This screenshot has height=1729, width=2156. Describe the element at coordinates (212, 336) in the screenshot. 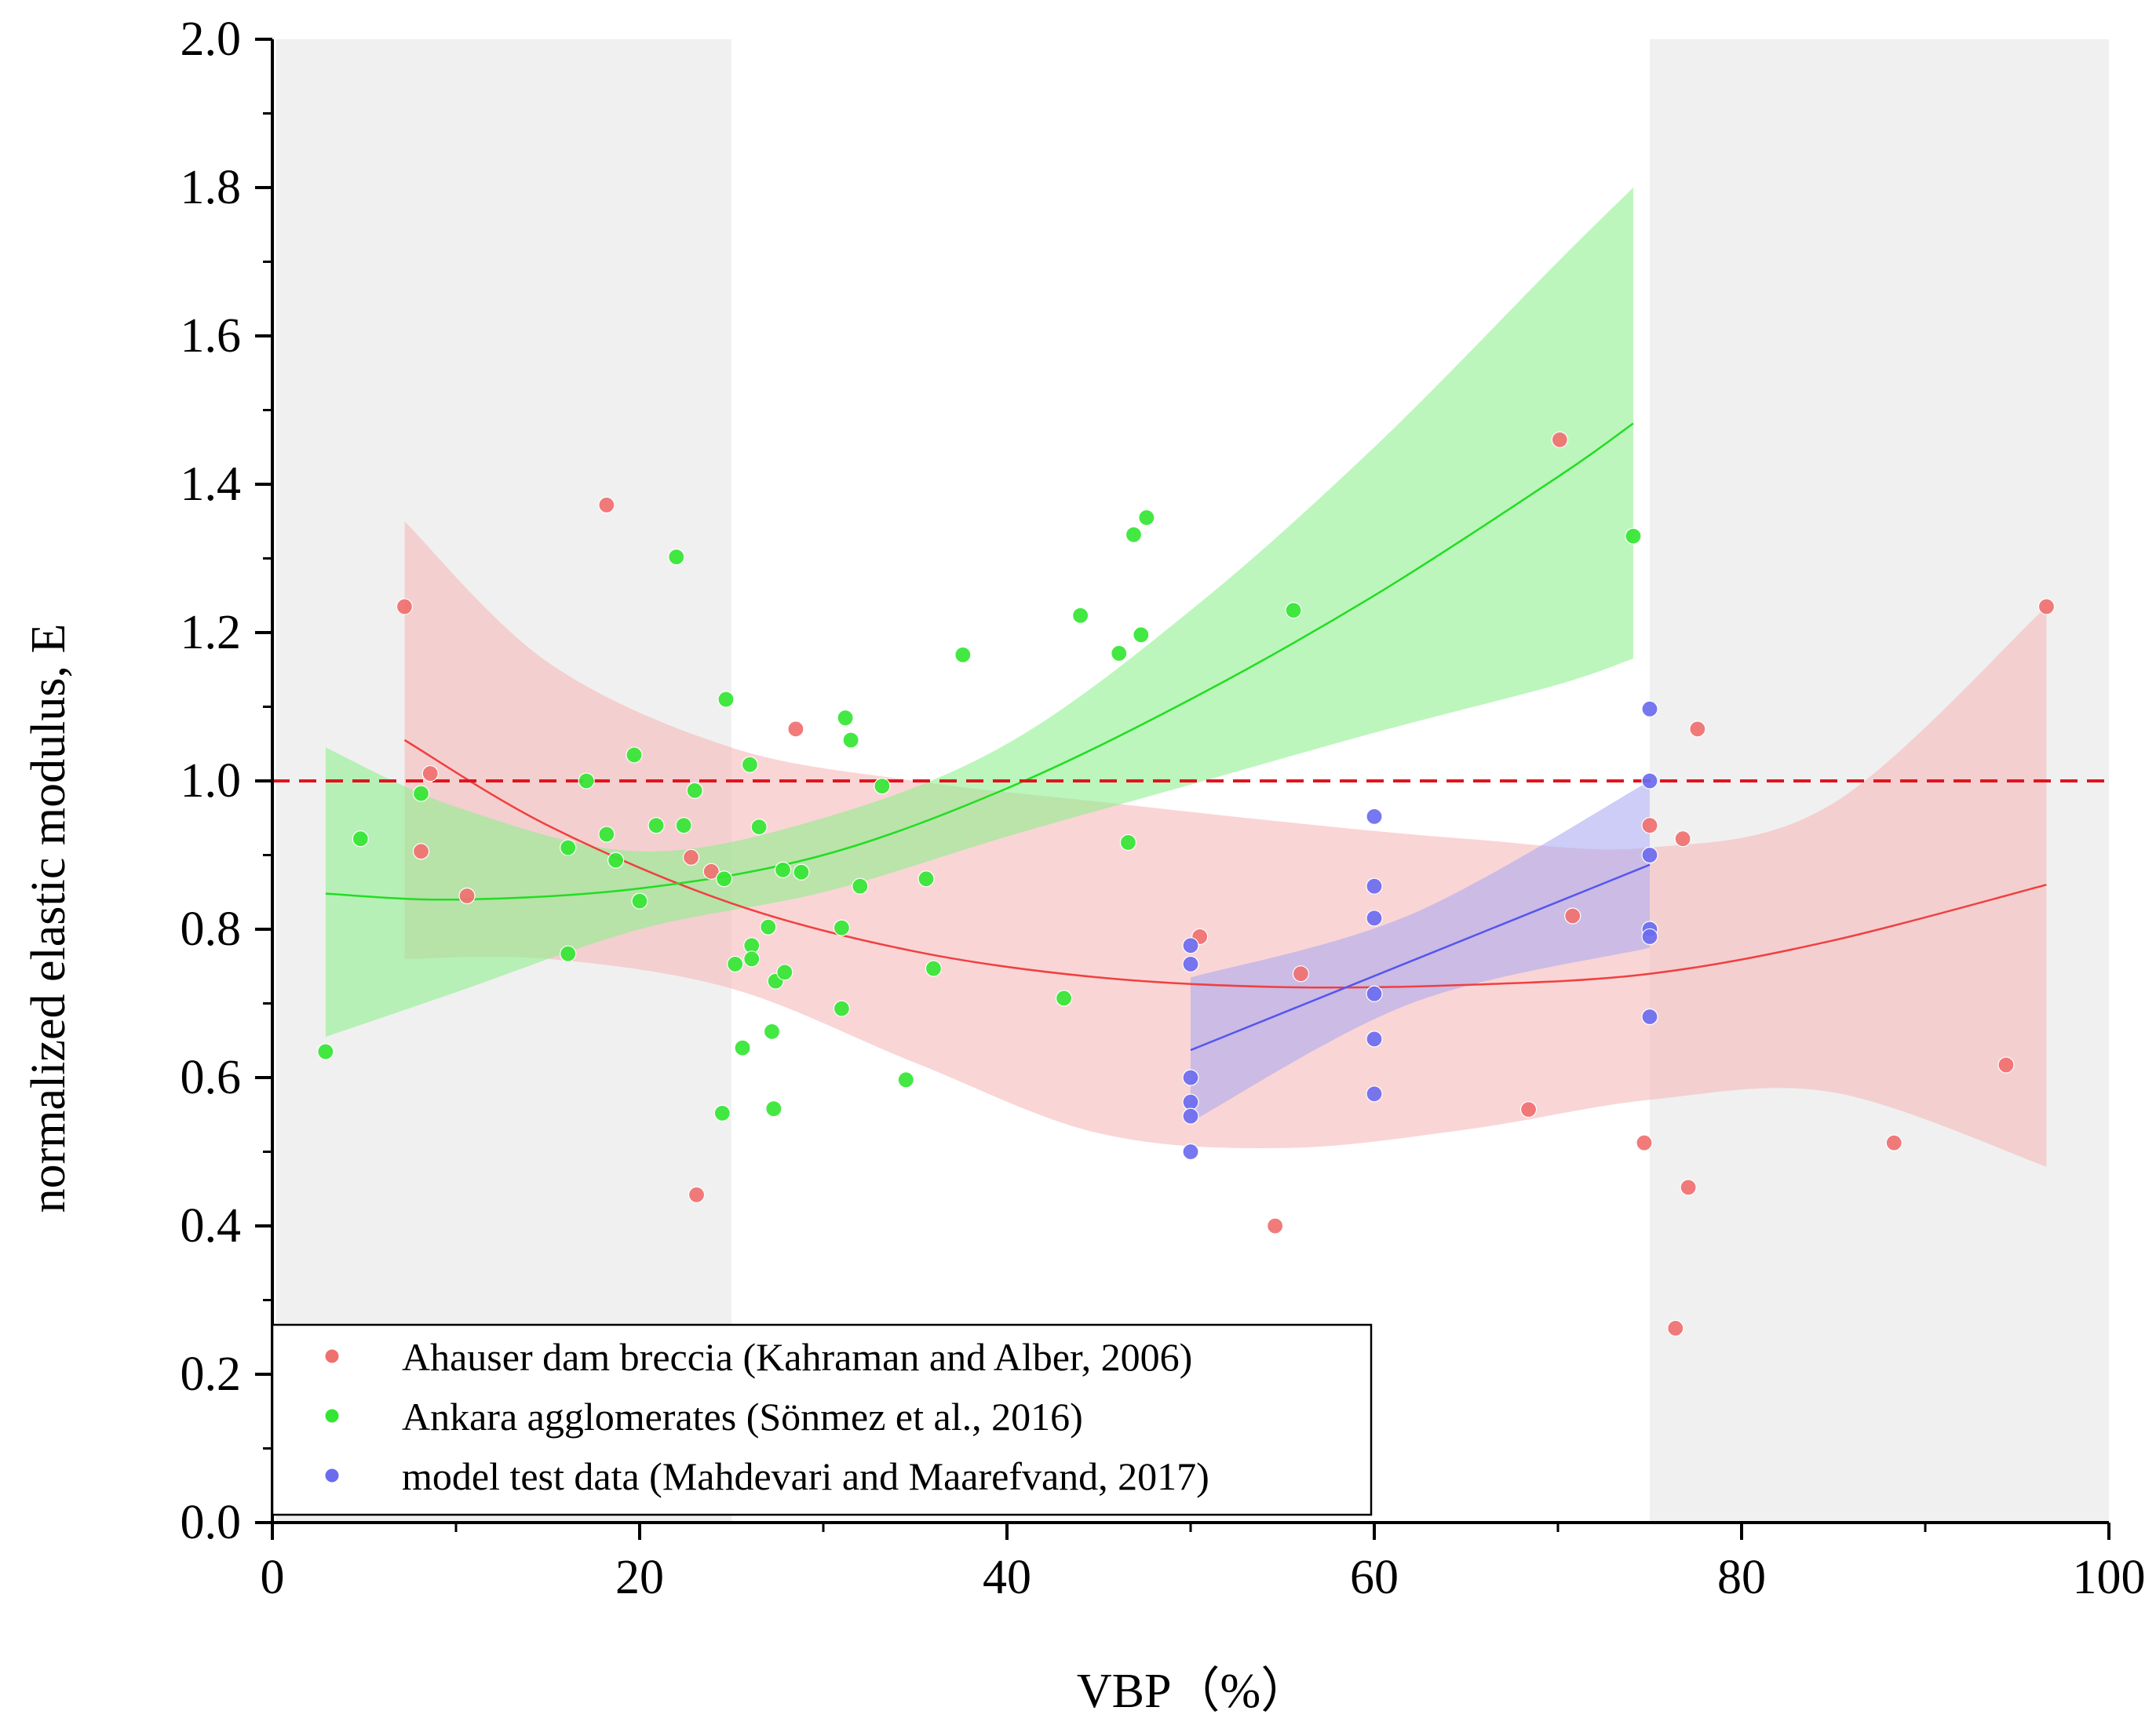

I see `y-tick-label: 1.6` at that location.